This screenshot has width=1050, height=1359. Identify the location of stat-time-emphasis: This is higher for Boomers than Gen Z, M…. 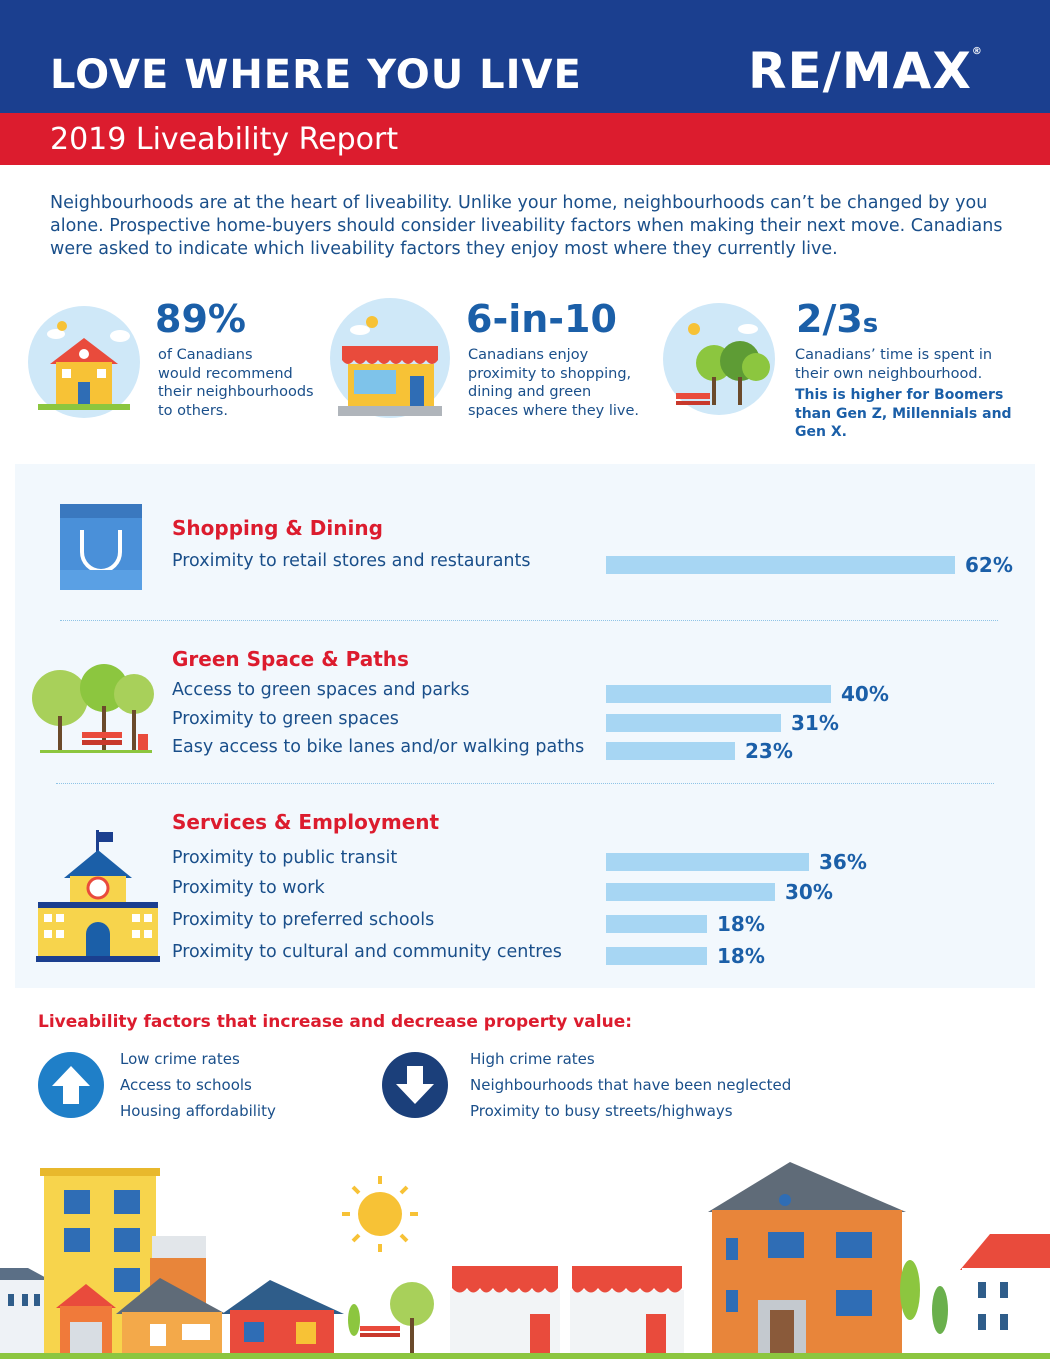
(903, 414).